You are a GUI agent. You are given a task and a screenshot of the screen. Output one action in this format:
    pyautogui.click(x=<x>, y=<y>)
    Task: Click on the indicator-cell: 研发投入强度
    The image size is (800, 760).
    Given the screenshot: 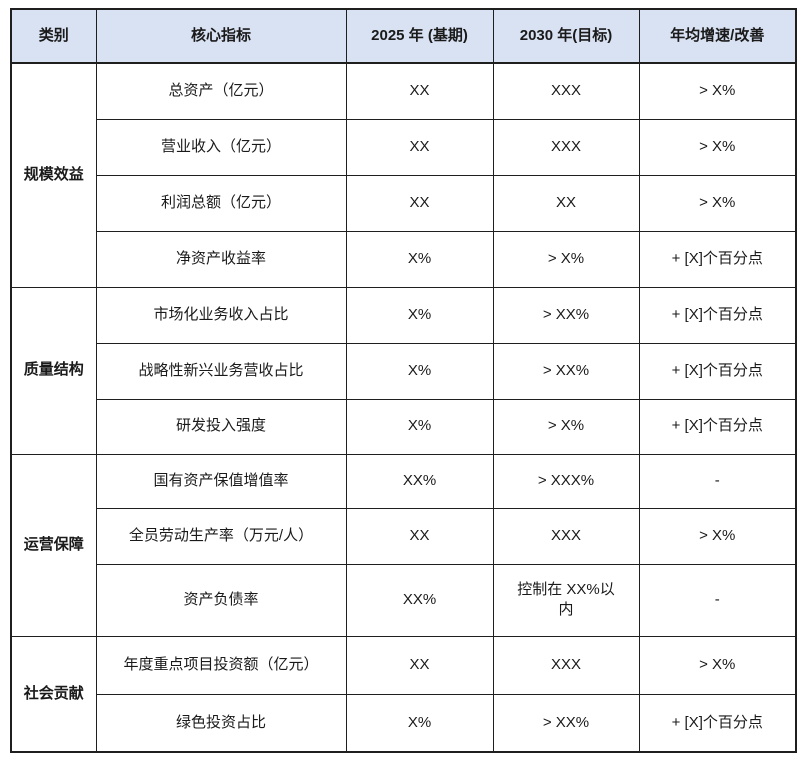 What is the action you would take?
    pyautogui.click(x=221, y=426)
    